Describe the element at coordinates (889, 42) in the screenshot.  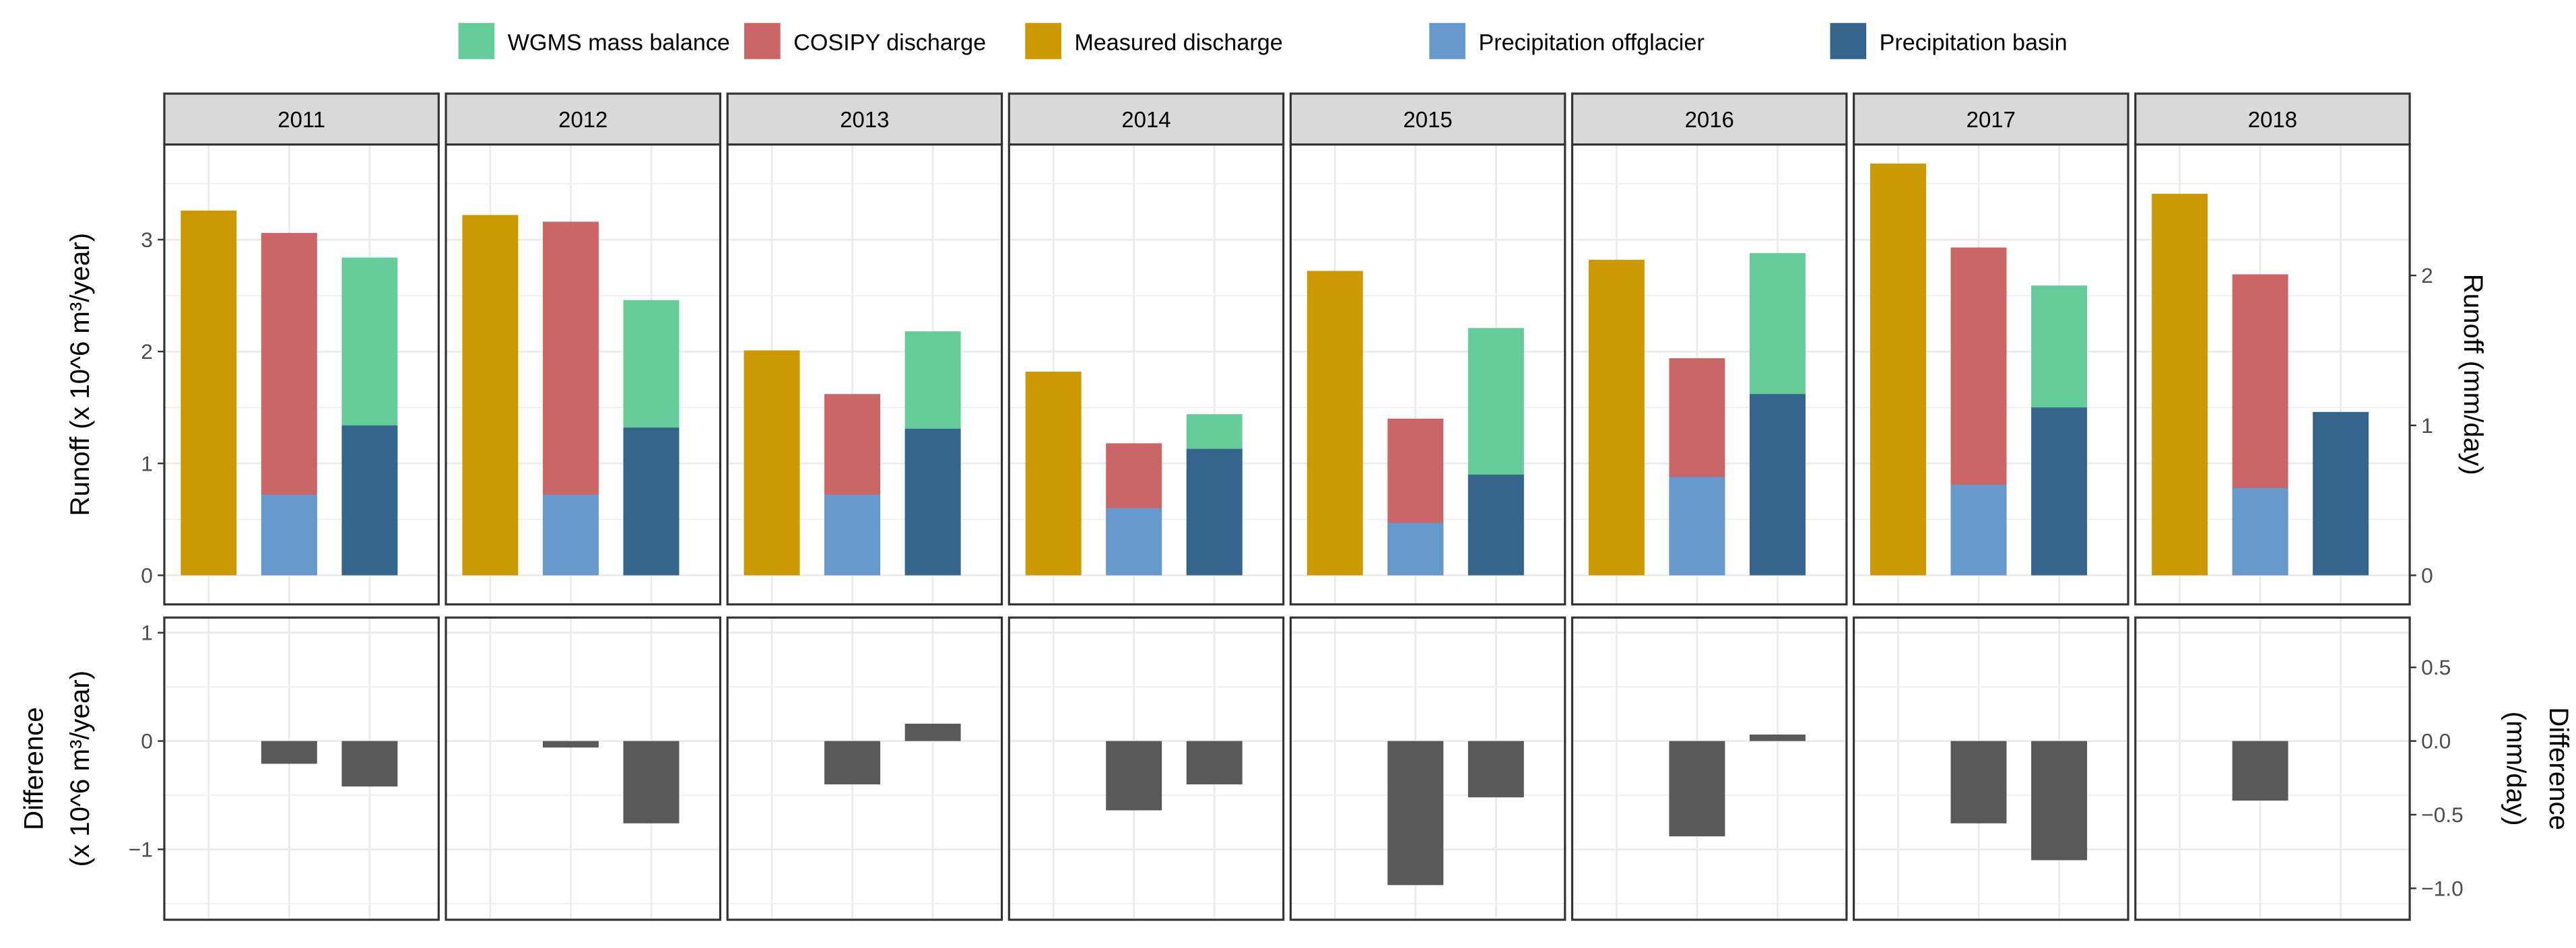
I see `legend-label: COSIPY discharge` at that location.